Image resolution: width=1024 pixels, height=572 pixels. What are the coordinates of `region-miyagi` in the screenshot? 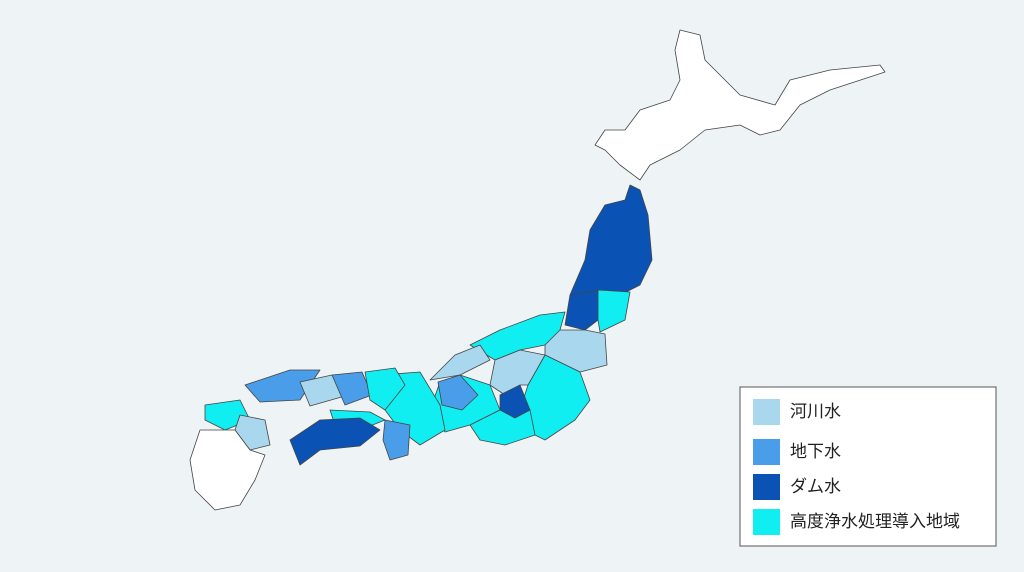 It's located at (614, 311).